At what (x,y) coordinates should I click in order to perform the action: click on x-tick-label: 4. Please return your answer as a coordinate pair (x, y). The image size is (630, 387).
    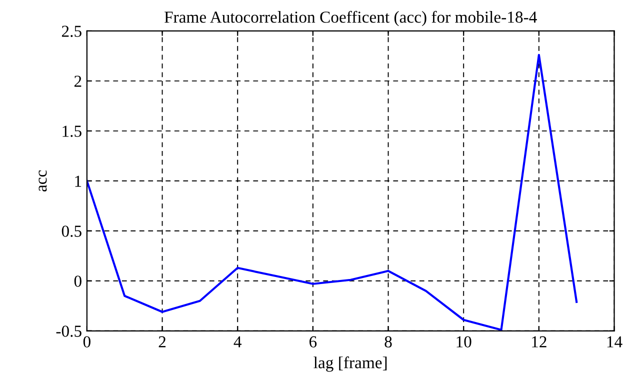
    Looking at the image, I should click on (238, 342).